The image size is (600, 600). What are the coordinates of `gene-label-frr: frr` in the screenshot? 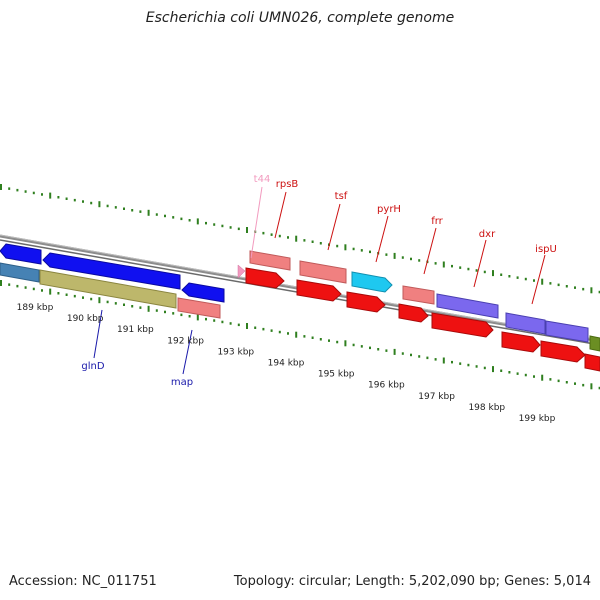 It's located at (437, 221).